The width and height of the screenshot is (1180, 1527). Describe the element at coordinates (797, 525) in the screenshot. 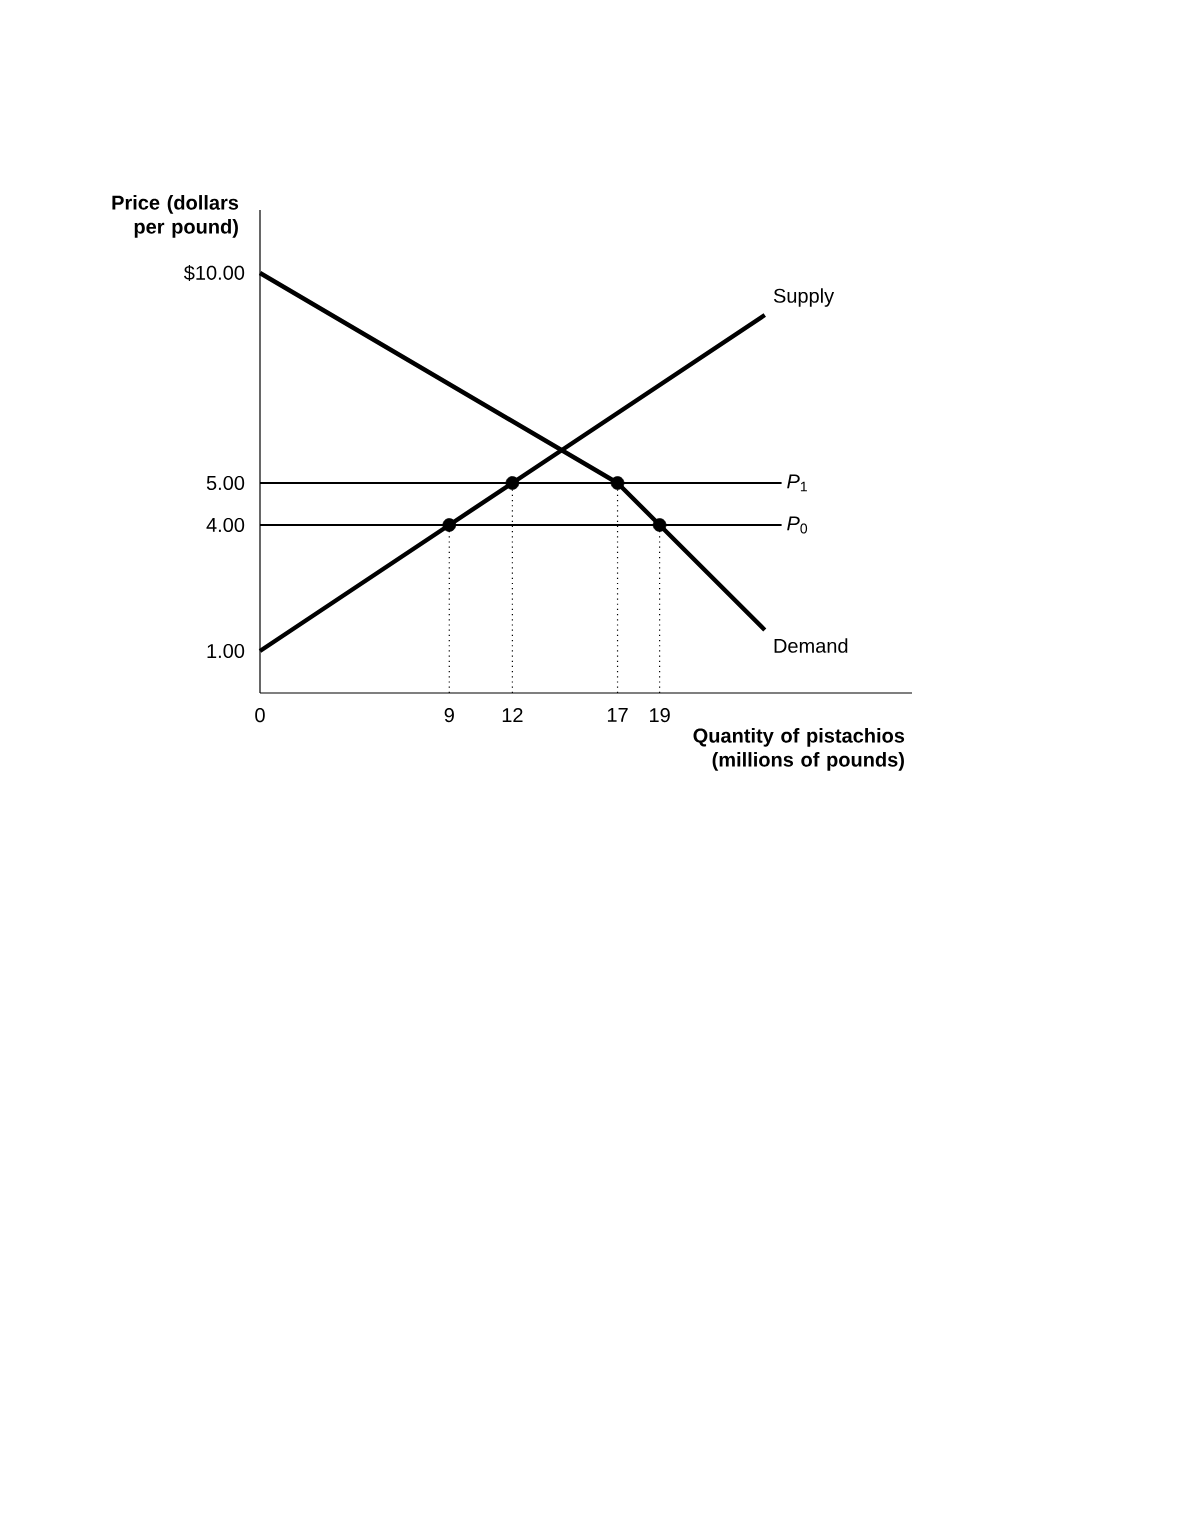

I see `ref-line-label: P$_{0}$` at that location.